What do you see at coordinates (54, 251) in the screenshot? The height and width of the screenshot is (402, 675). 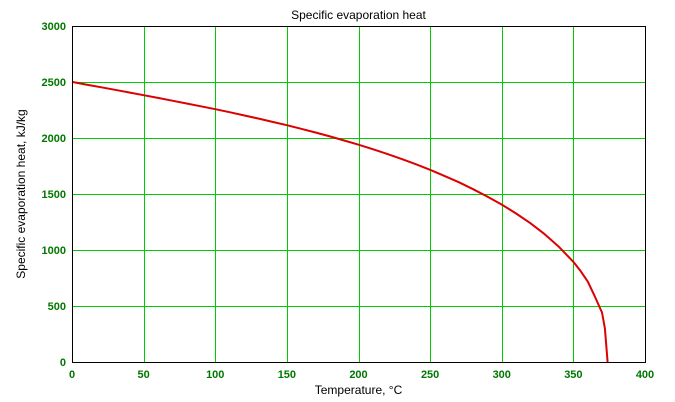 I see `y-tick-label: 1000` at bounding box center [54, 251].